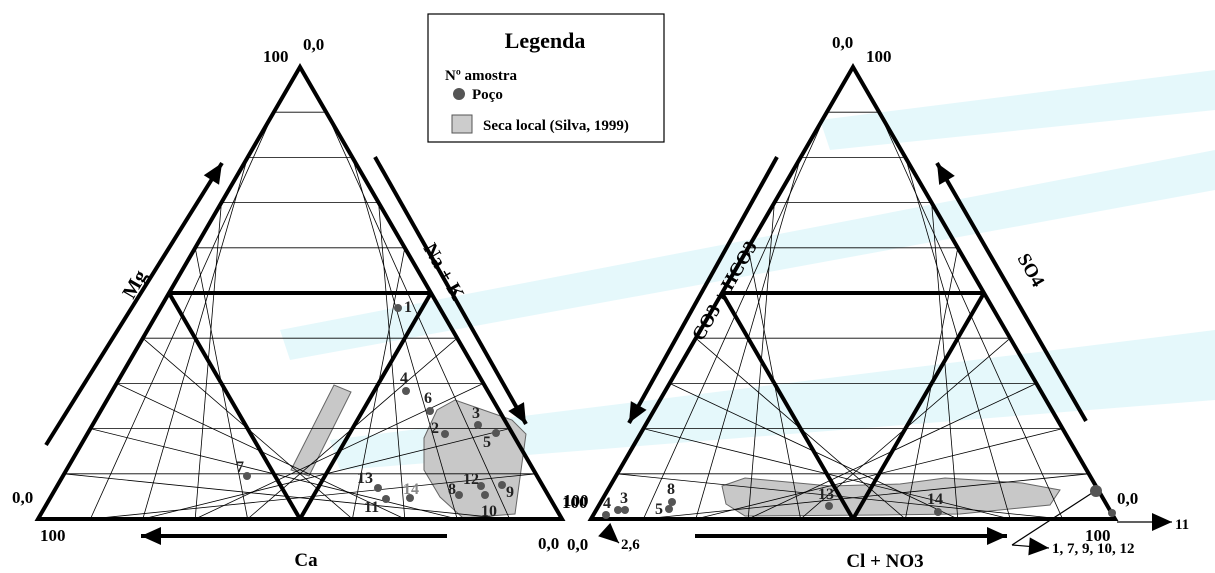  Describe the element at coordinates (918, 406) in the screenshot. I see `anion-bold-right` at that location.